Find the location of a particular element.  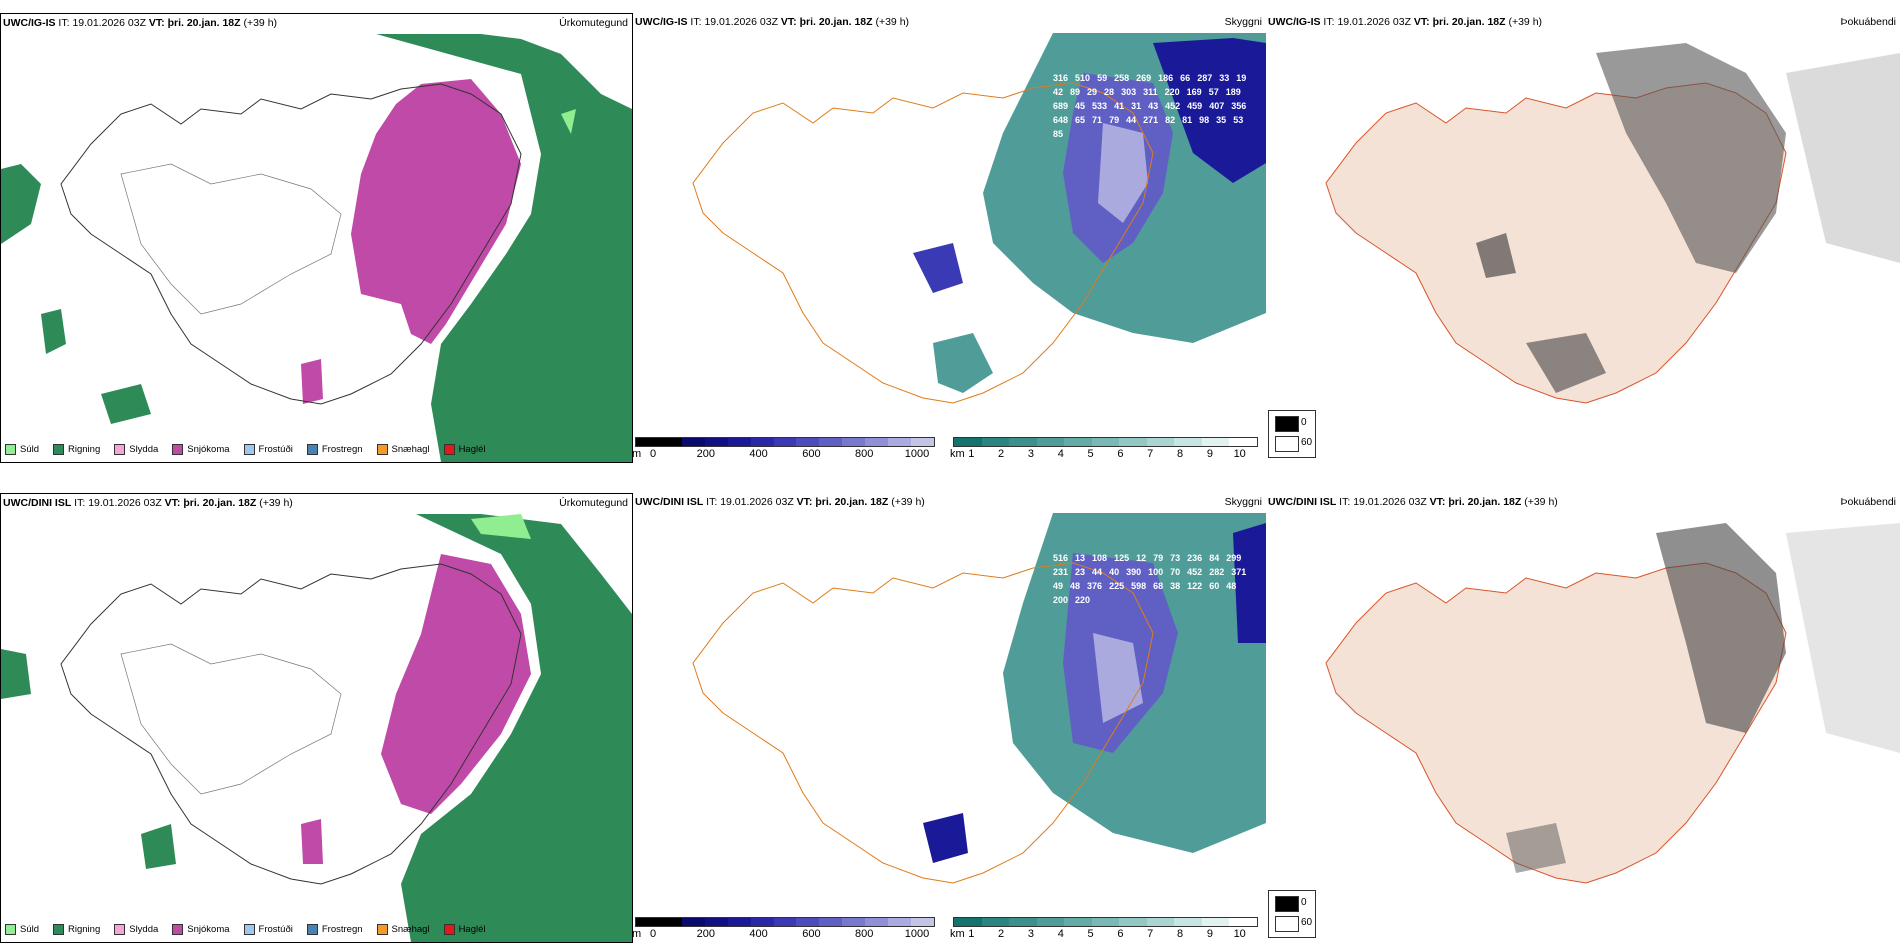

height-unit: m is located at coordinates (637, 454).